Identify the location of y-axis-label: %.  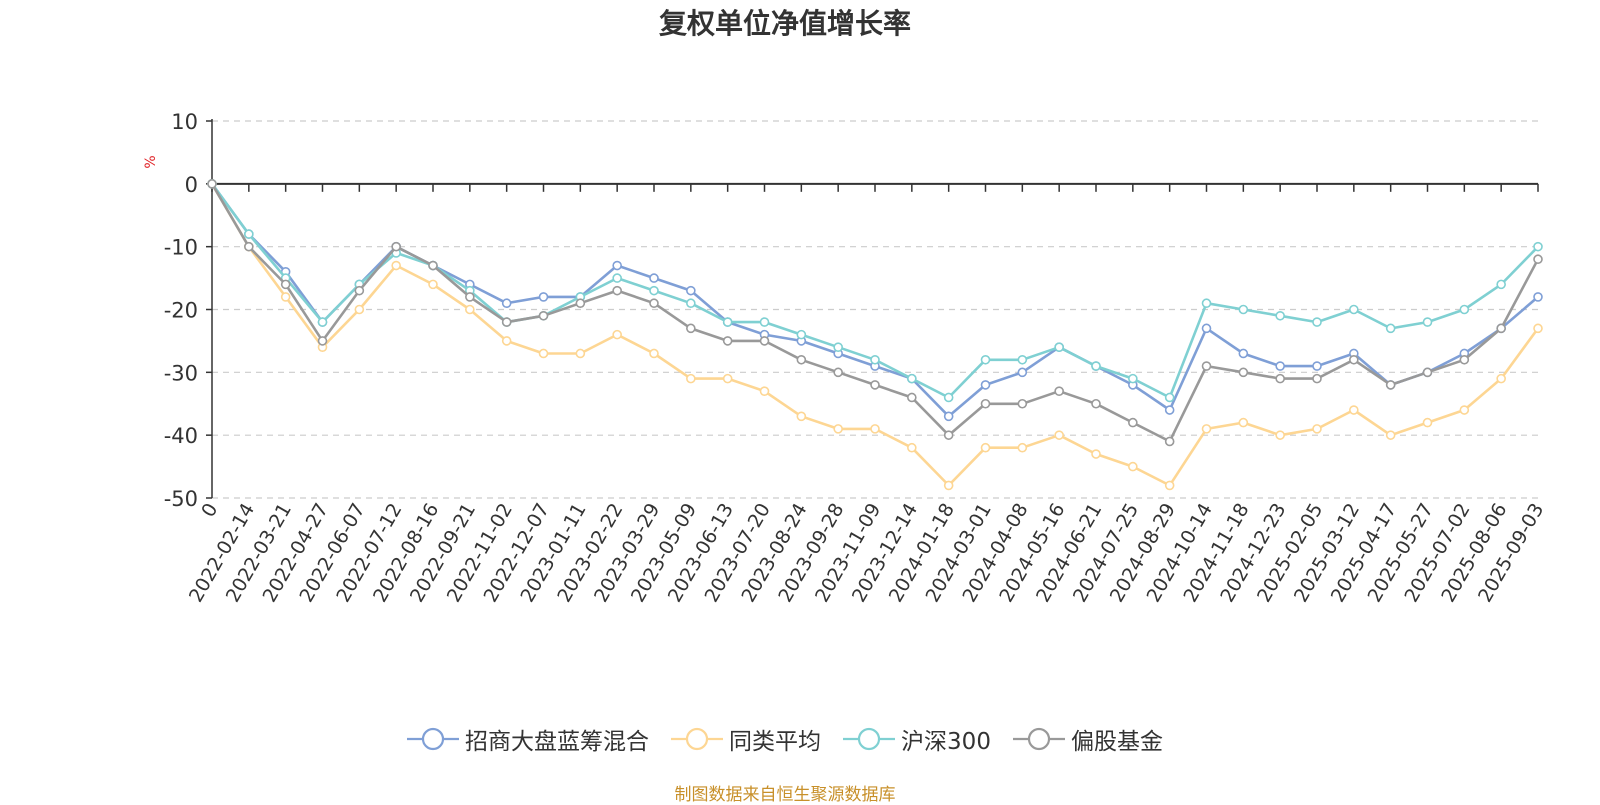
(151, 161).